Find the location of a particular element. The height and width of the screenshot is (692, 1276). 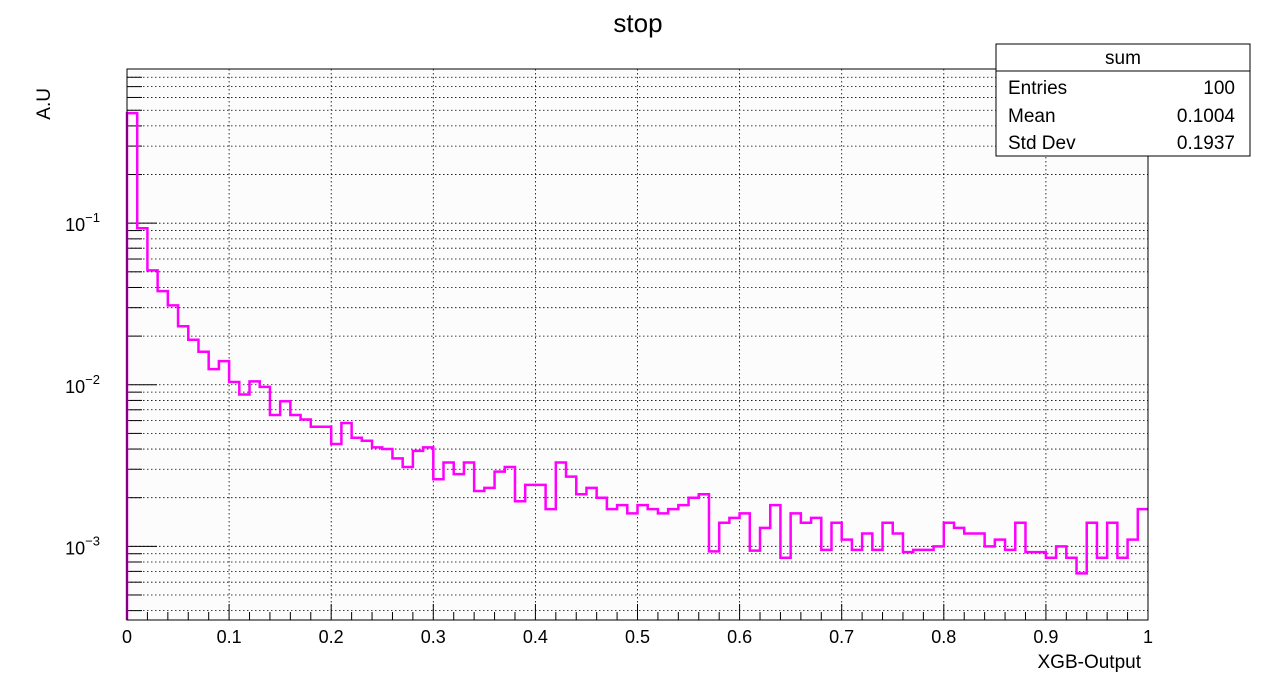

x-tick-label: 0.4 is located at coordinates (535, 637).